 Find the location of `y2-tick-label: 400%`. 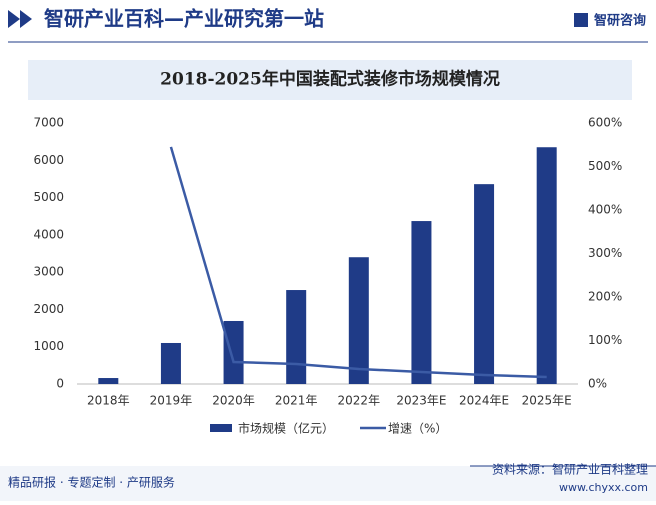

y2-tick-label: 400% is located at coordinates (605, 210).